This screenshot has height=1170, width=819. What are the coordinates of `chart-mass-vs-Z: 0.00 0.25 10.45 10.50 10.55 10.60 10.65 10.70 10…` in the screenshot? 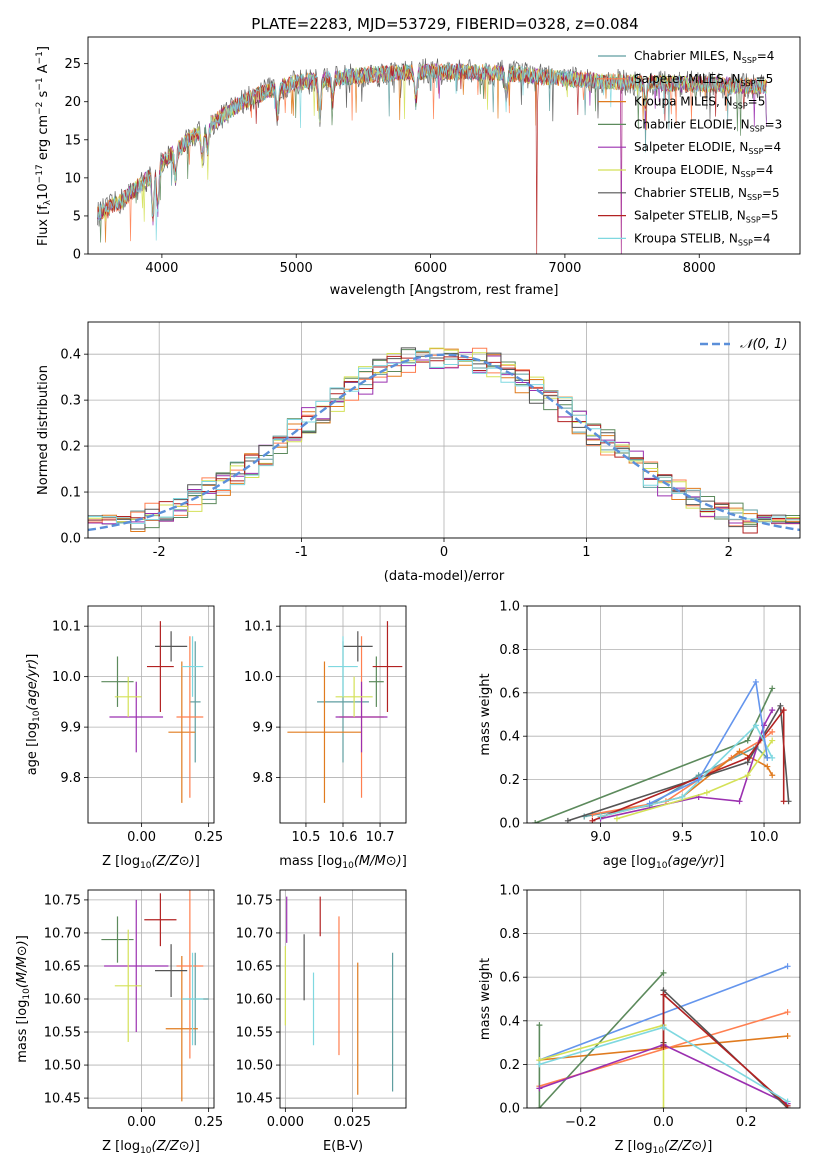 It's located at (119, 1022).